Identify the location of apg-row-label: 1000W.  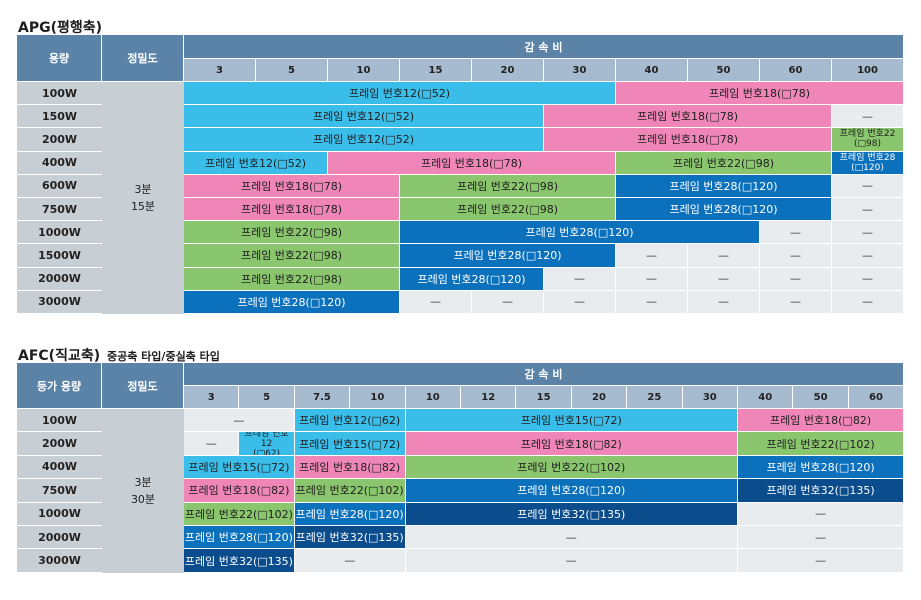
(59, 233).